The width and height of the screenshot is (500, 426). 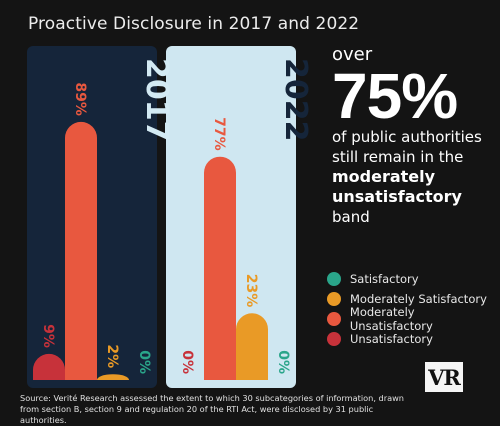 I want to click on value-label-2017-moderately-unsatisfactory: 89%, so click(x=80, y=99).